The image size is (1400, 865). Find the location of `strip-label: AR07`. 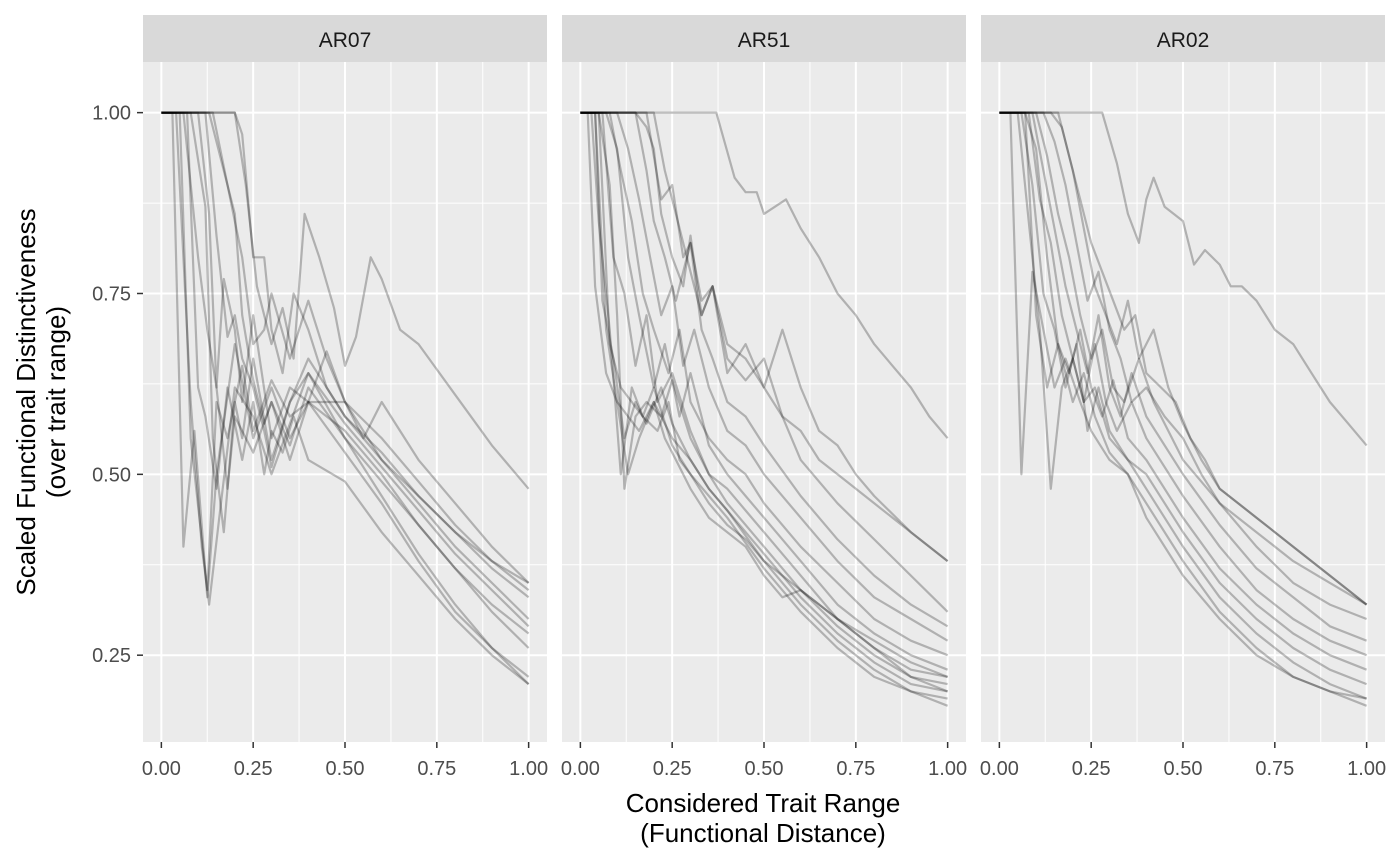

strip-label: AR07 is located at coordinates (345, 40).